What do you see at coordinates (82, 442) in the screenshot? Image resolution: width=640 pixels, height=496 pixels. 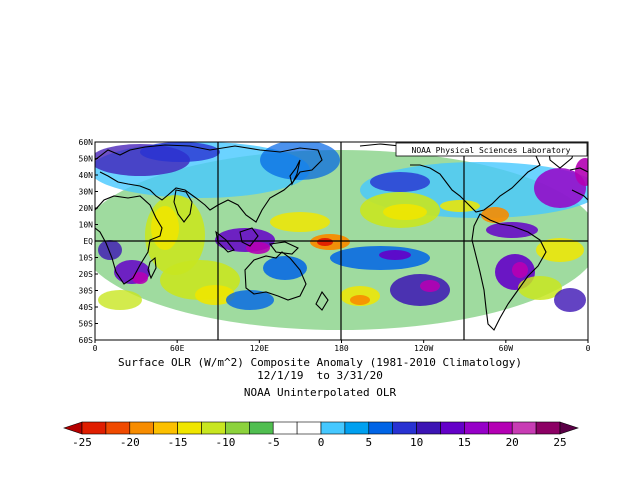 I see `colorbar-label: -25` at bounding box center [82, 442].